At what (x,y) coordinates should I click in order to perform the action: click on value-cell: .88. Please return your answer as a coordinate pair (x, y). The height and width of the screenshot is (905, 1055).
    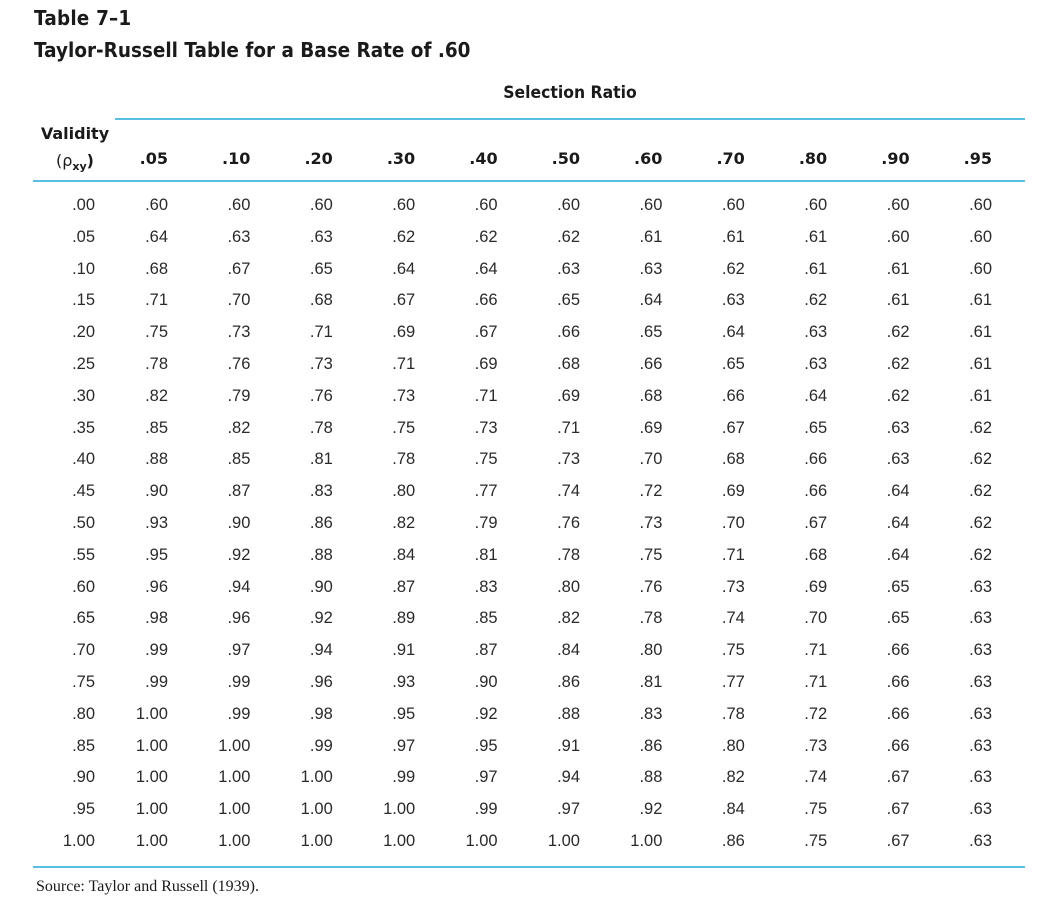
    Looking at the image, I should click on (568, 713).